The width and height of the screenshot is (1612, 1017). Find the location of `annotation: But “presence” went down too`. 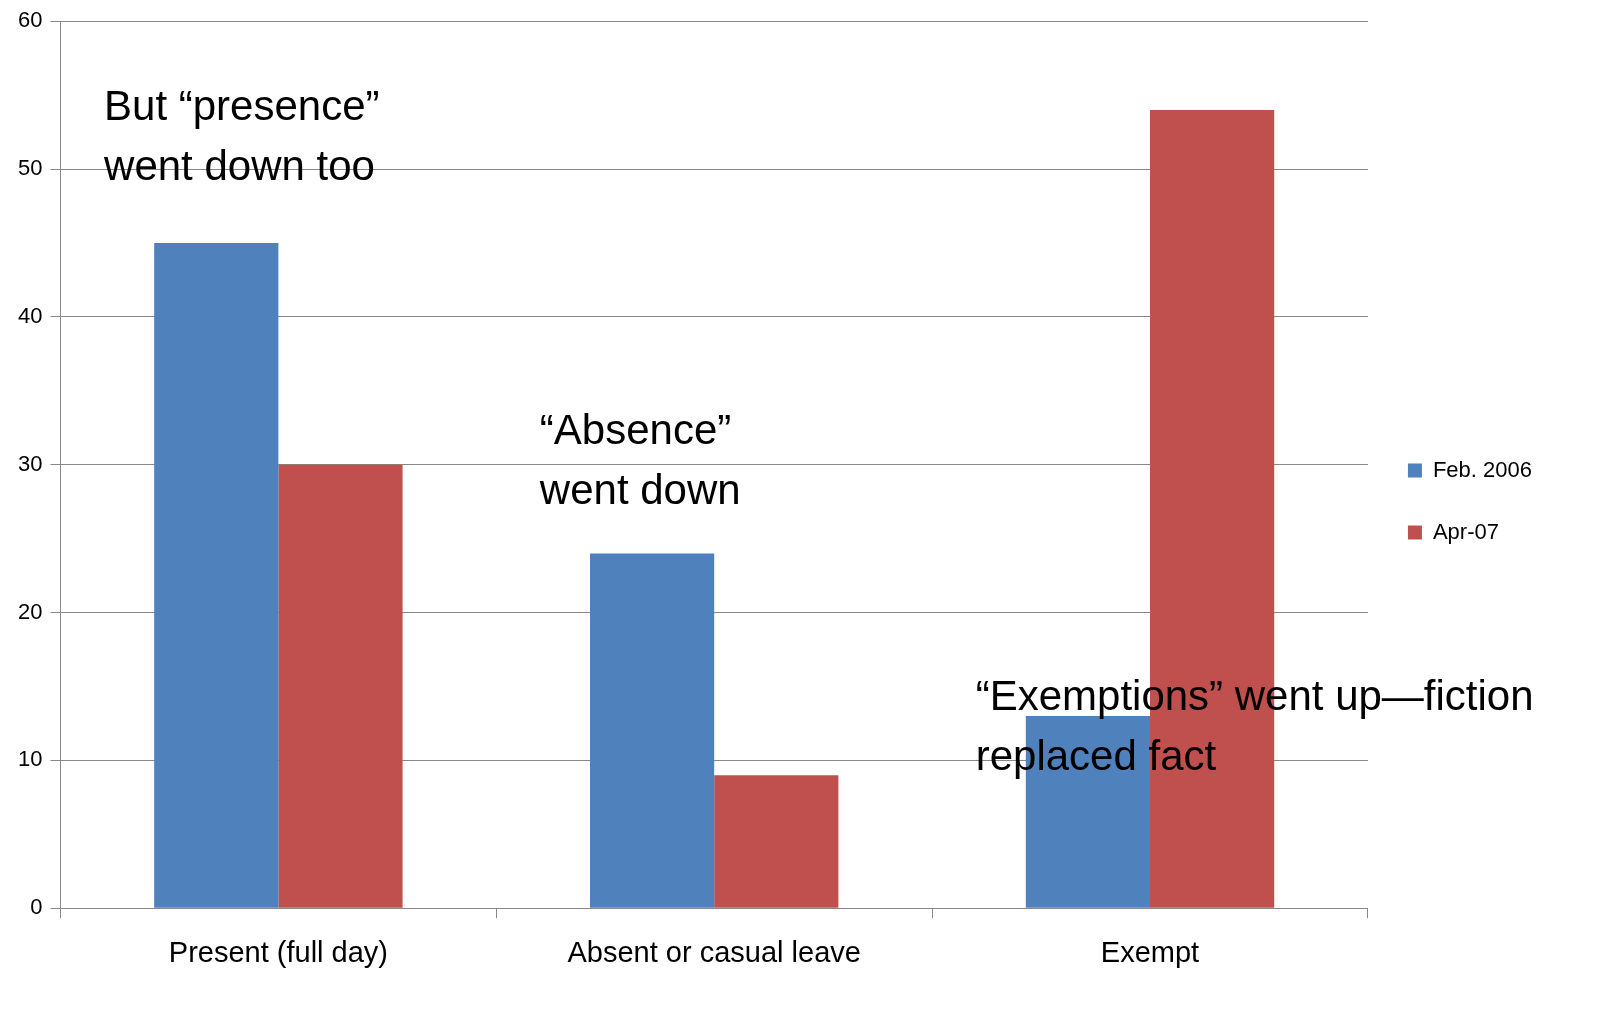

annotation: But “presence” went down too is located at coordinates (241, 136).